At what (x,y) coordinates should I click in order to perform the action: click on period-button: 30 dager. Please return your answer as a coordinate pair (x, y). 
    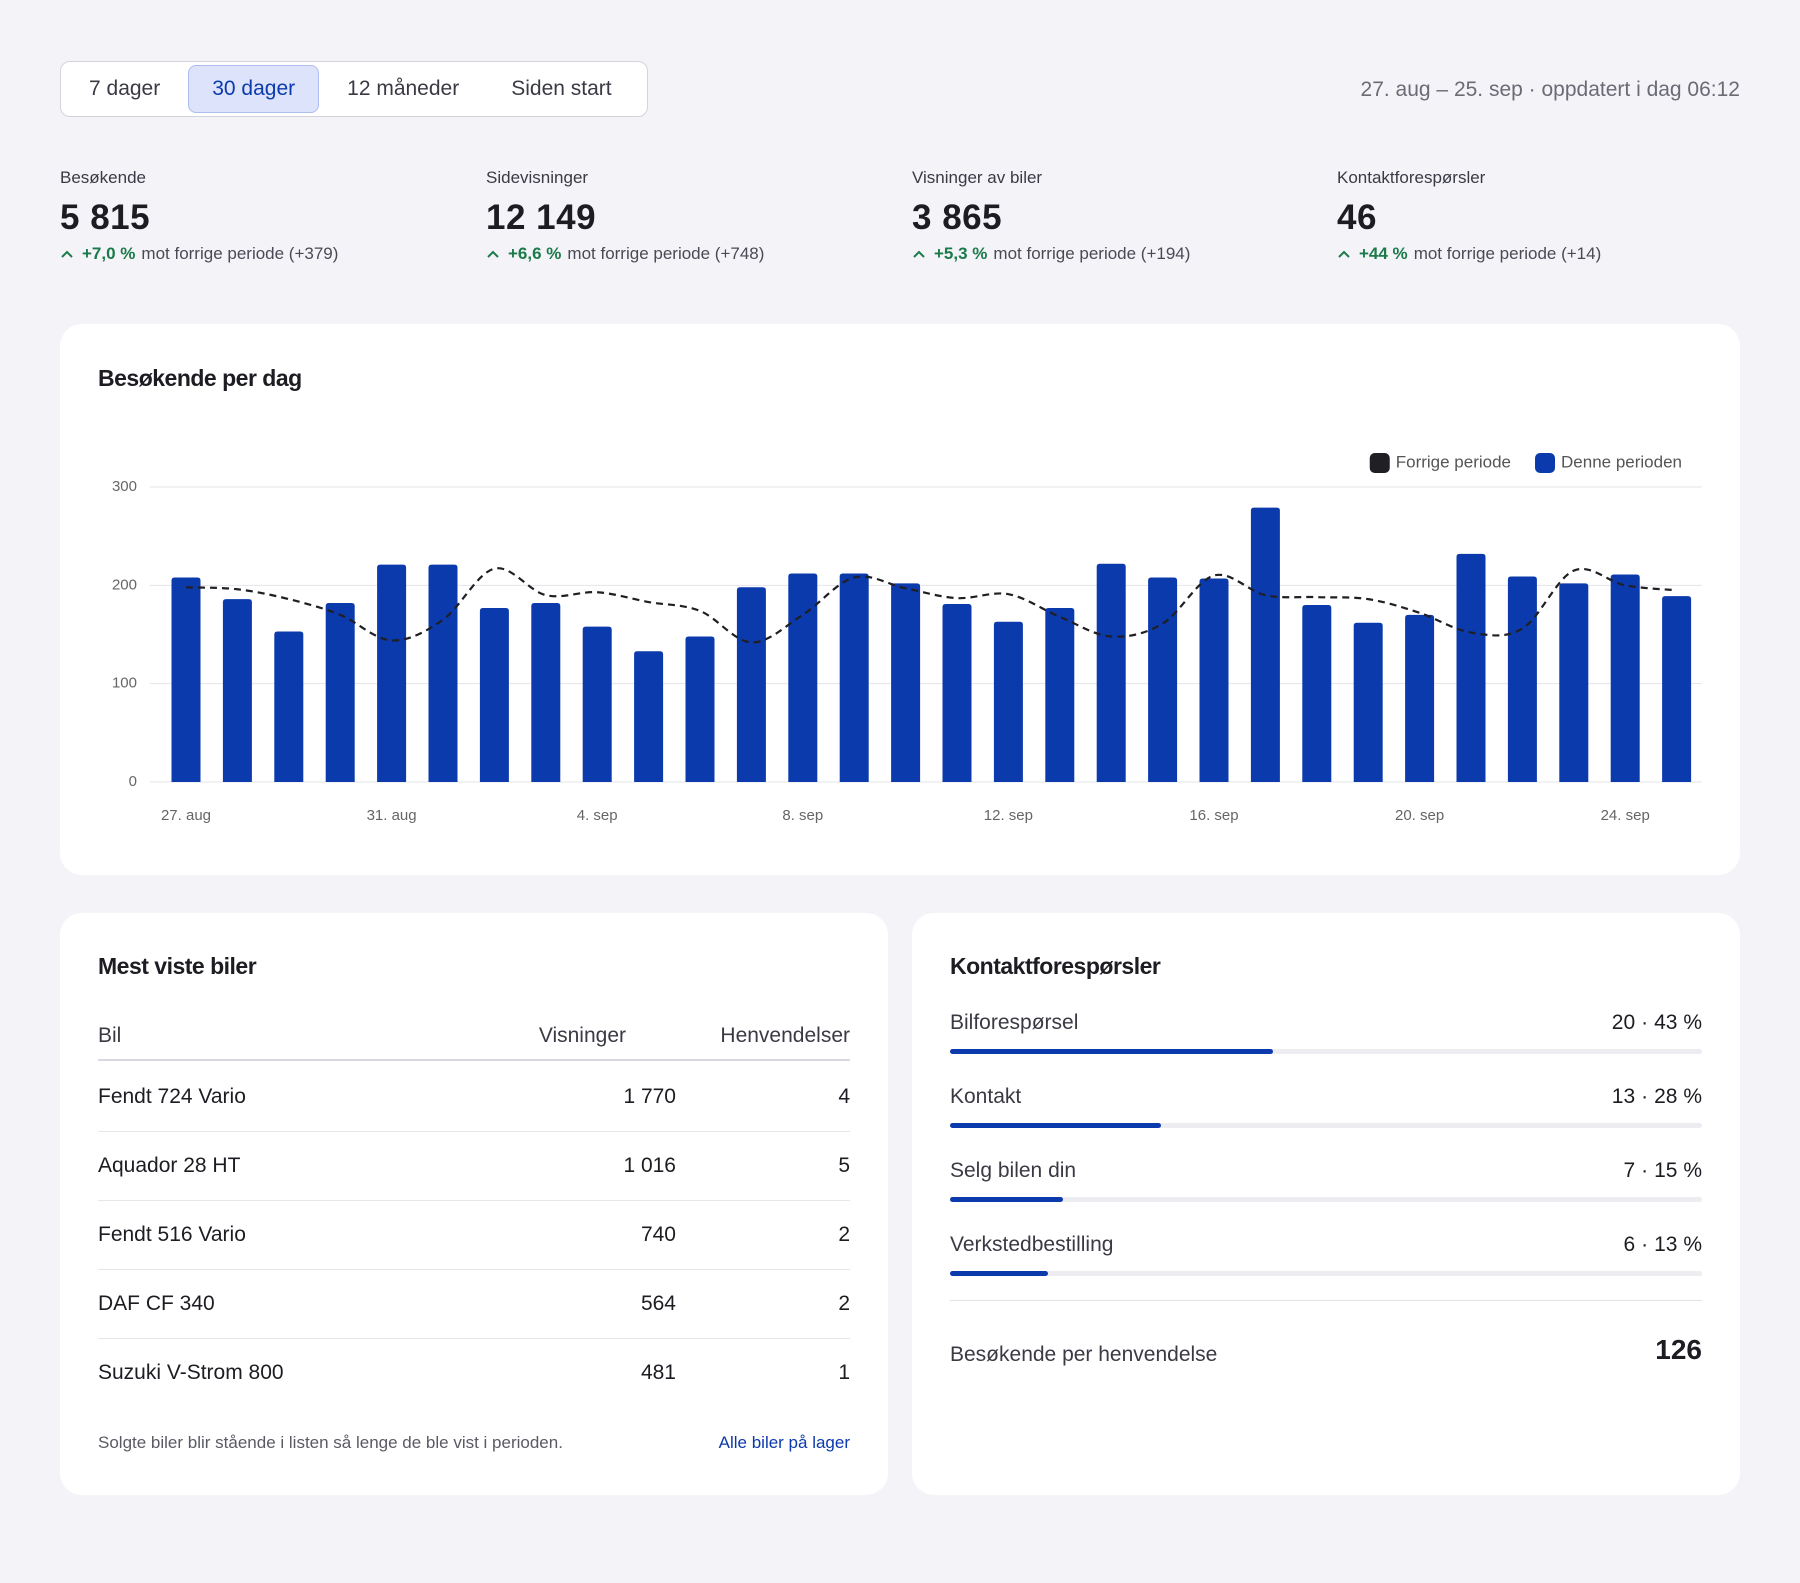
    Looking at the image, I should click on (254, 89).